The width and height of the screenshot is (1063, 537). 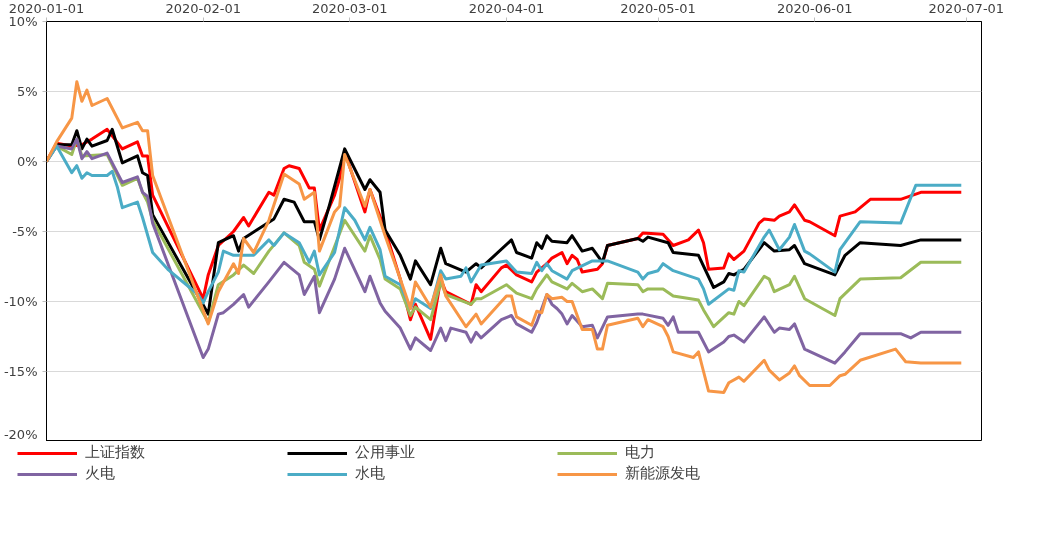 What do you see at coordinates (27, 91) in the screenshot?
I see `y-tick-label: 5%` at bounding box center [27, 91].